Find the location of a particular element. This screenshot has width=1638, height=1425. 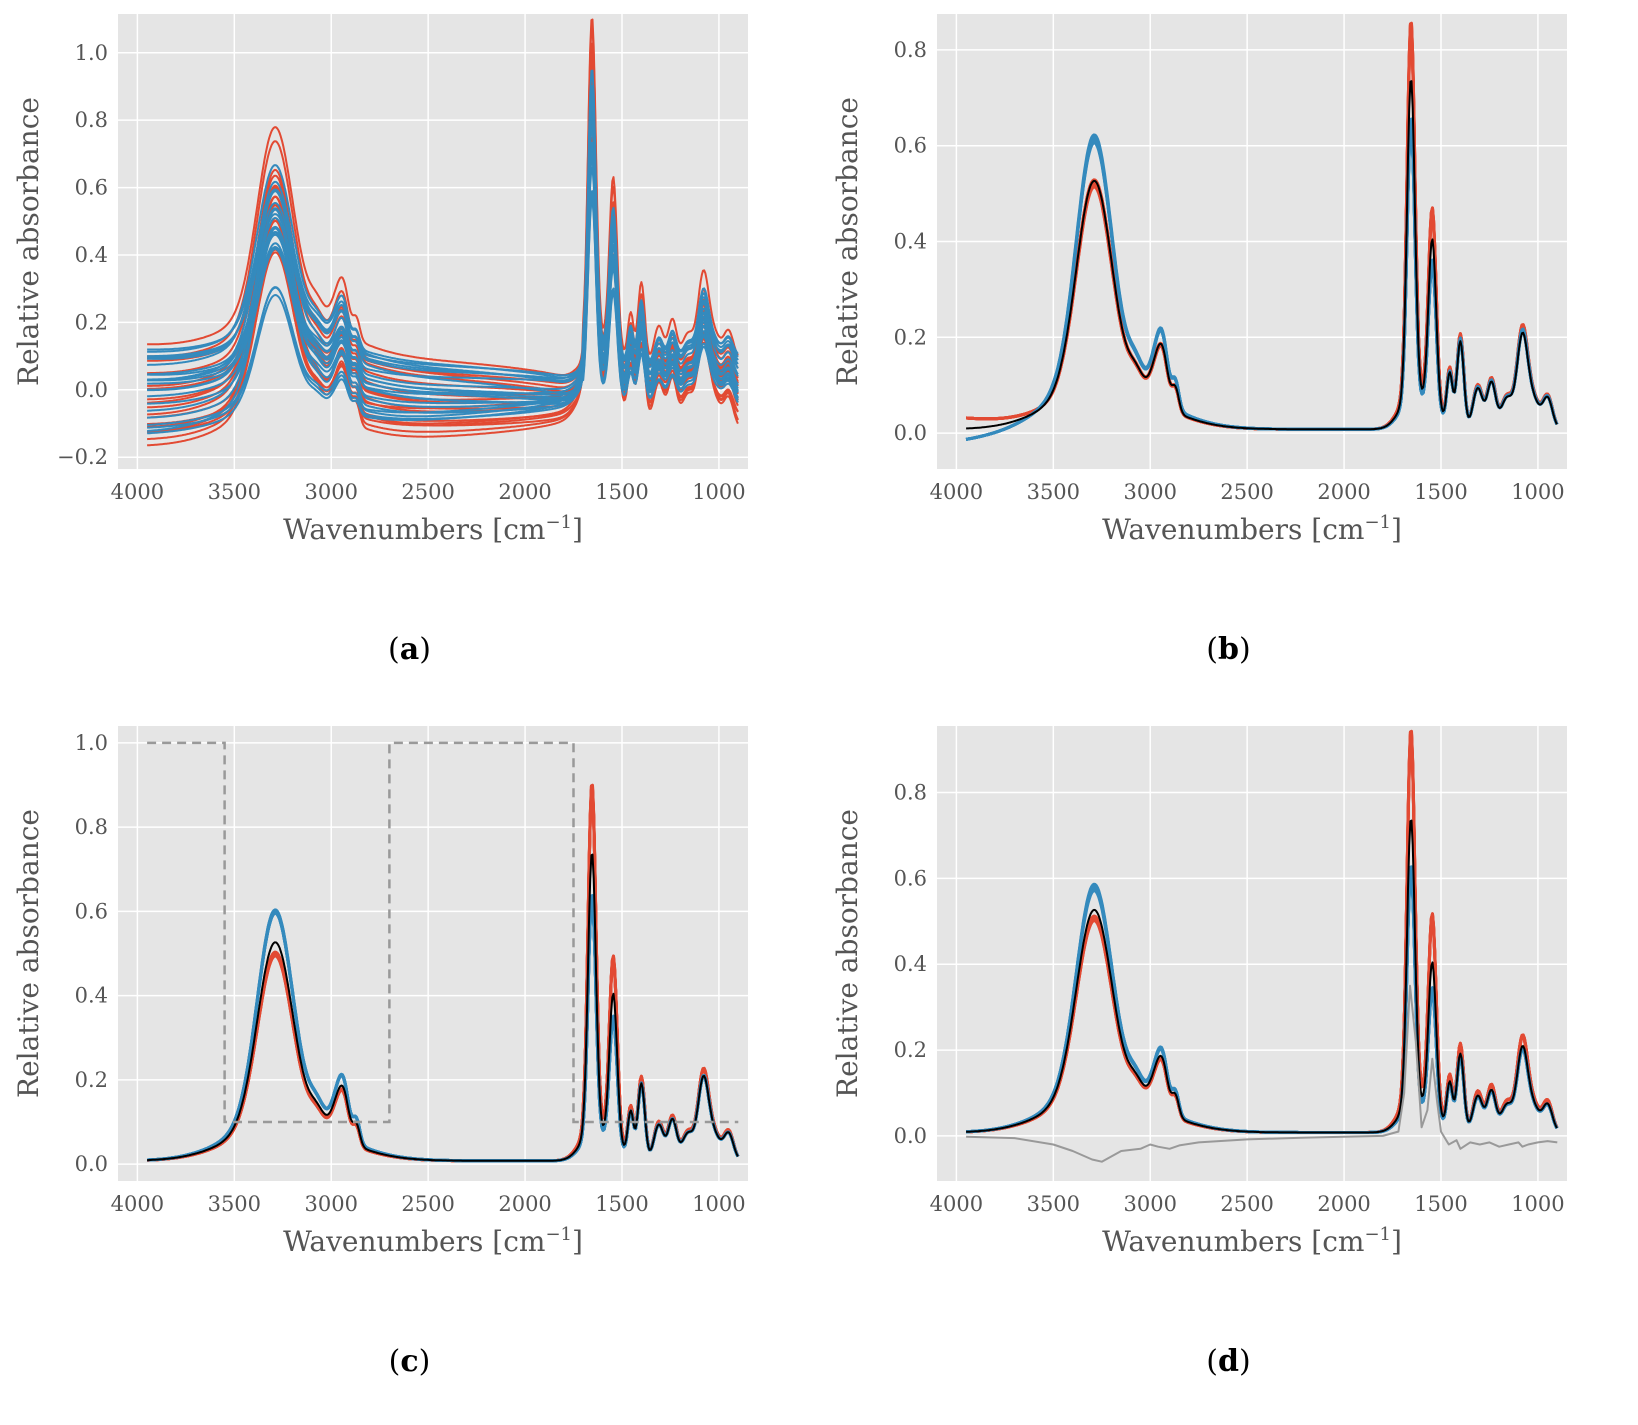

spectrum-line-red is located at coordinates (443, 197).